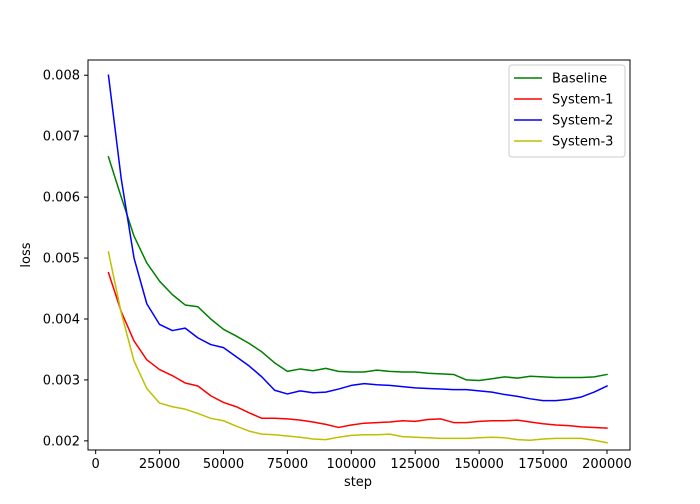 The height and width of the screenshot is (504, 700). What do you see at coordinates (352, 464) in the screenshot?
I see `x-tick-label: 100000` at bounding box center [352, 464].